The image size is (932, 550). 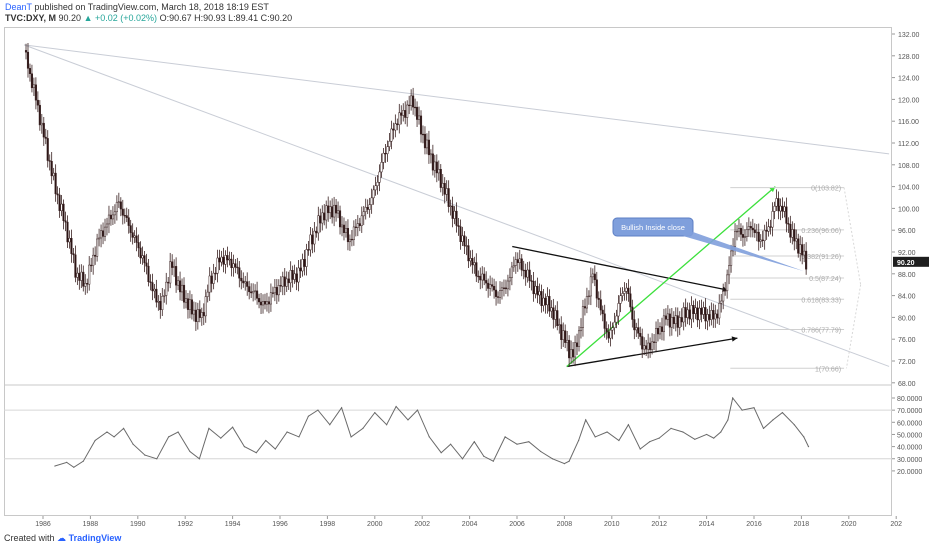 What do you see at coordinates (828, 369) in the screenshot?
I see `fib-level-label: 1(70.66)` at bounding box center [828, 369].